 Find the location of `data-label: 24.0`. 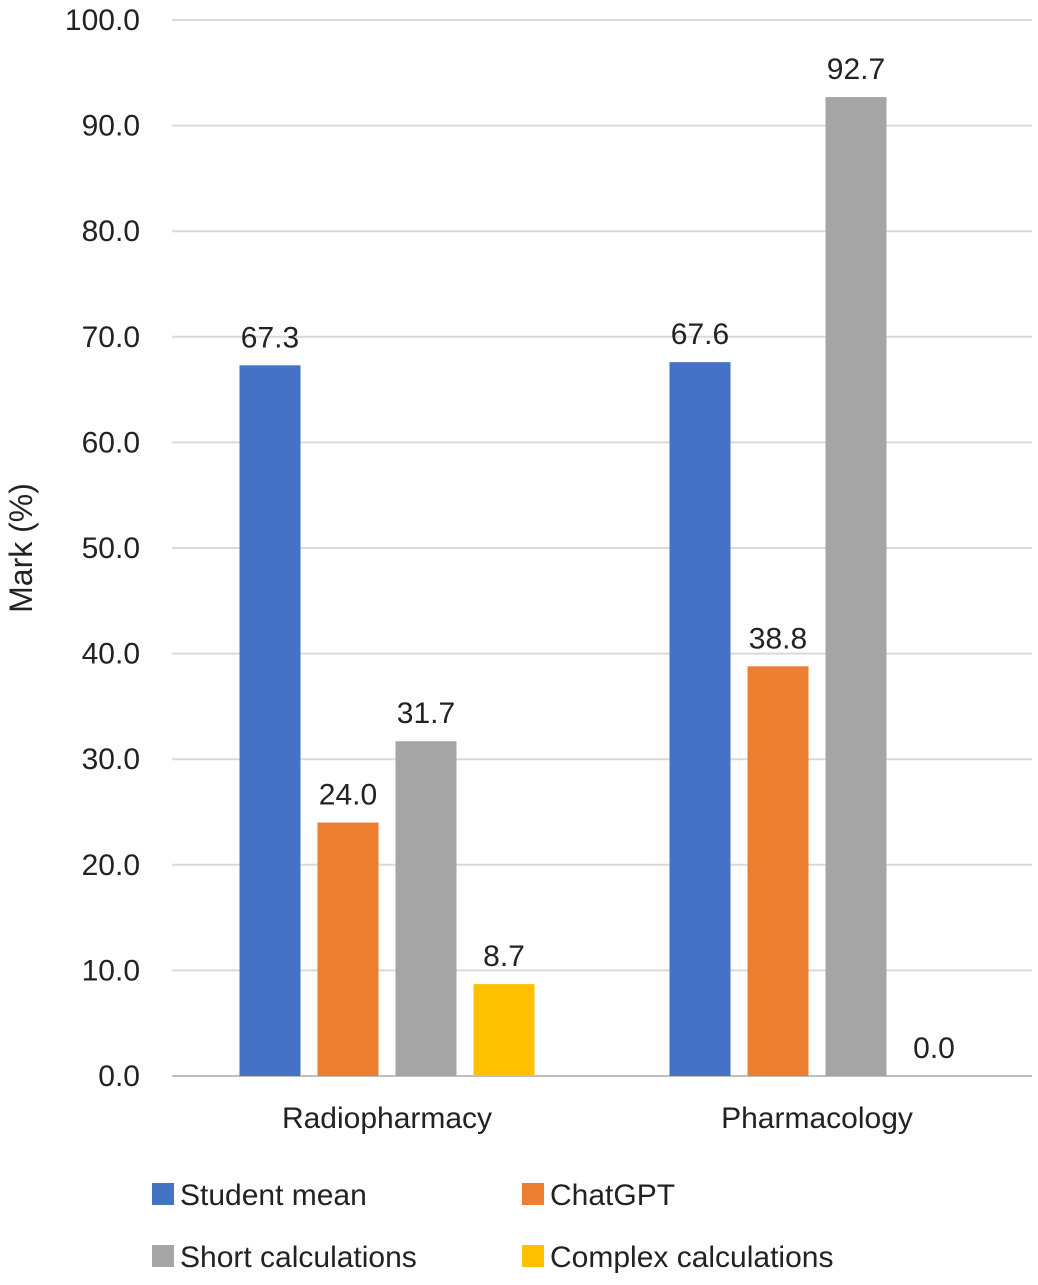

data-label: 24.0 is located at coordinates (348, 795).